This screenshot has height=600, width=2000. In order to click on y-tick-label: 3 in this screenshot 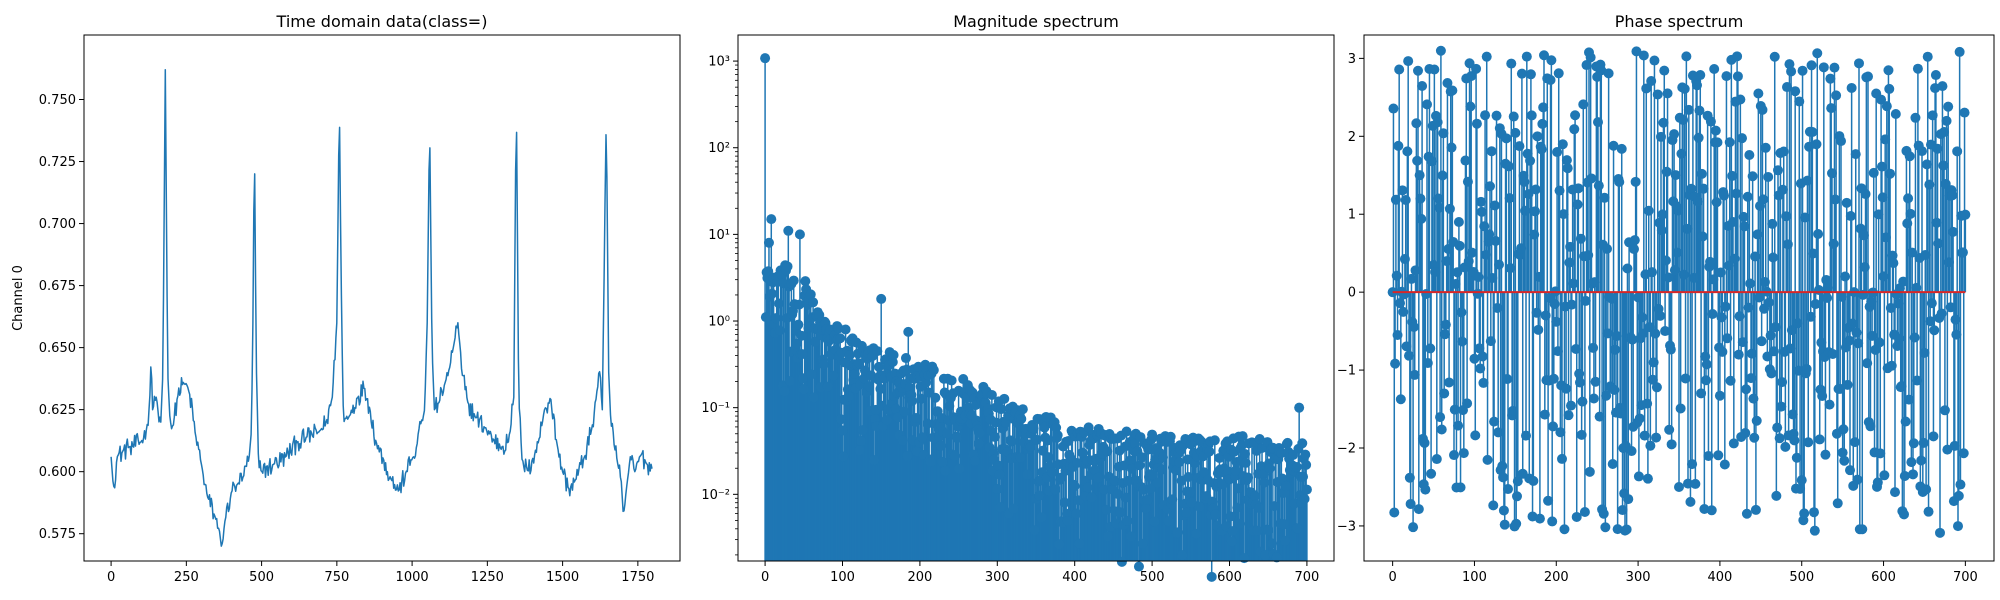, I will do `click(1352, 59)`.